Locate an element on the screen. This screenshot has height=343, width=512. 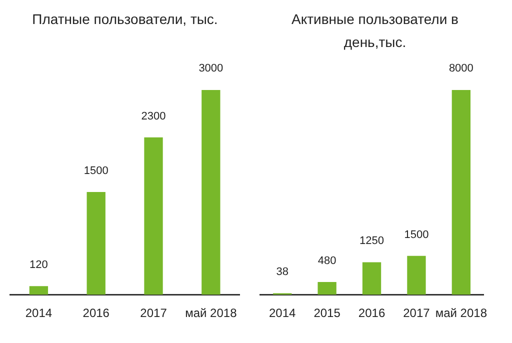
data-label: 120 is located at coordinates (39, 264).